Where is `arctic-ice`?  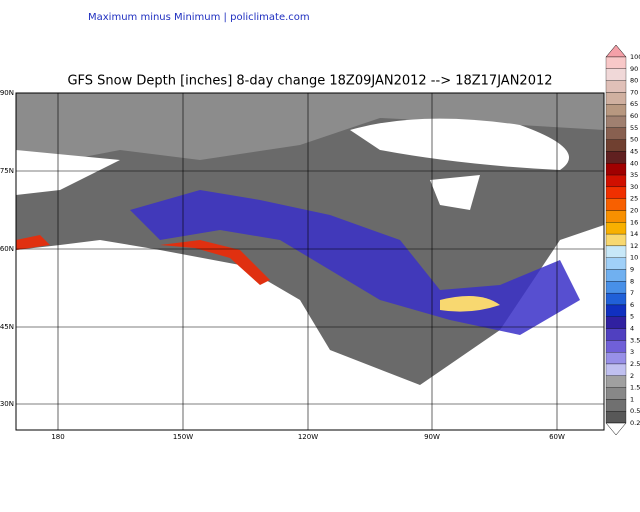 arctic-ice is located at coordinates (459, 144).